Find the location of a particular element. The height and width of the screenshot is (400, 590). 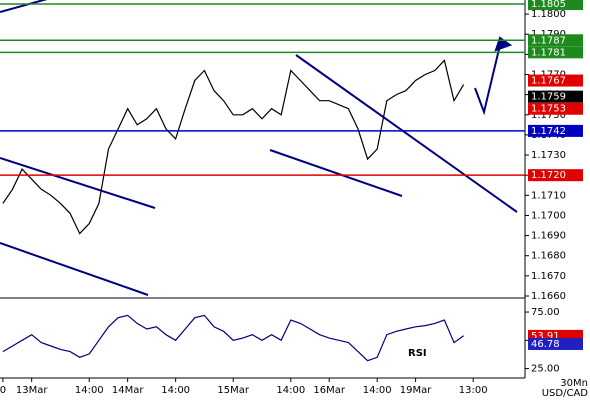

price-line is located at coordinates (233, 338).